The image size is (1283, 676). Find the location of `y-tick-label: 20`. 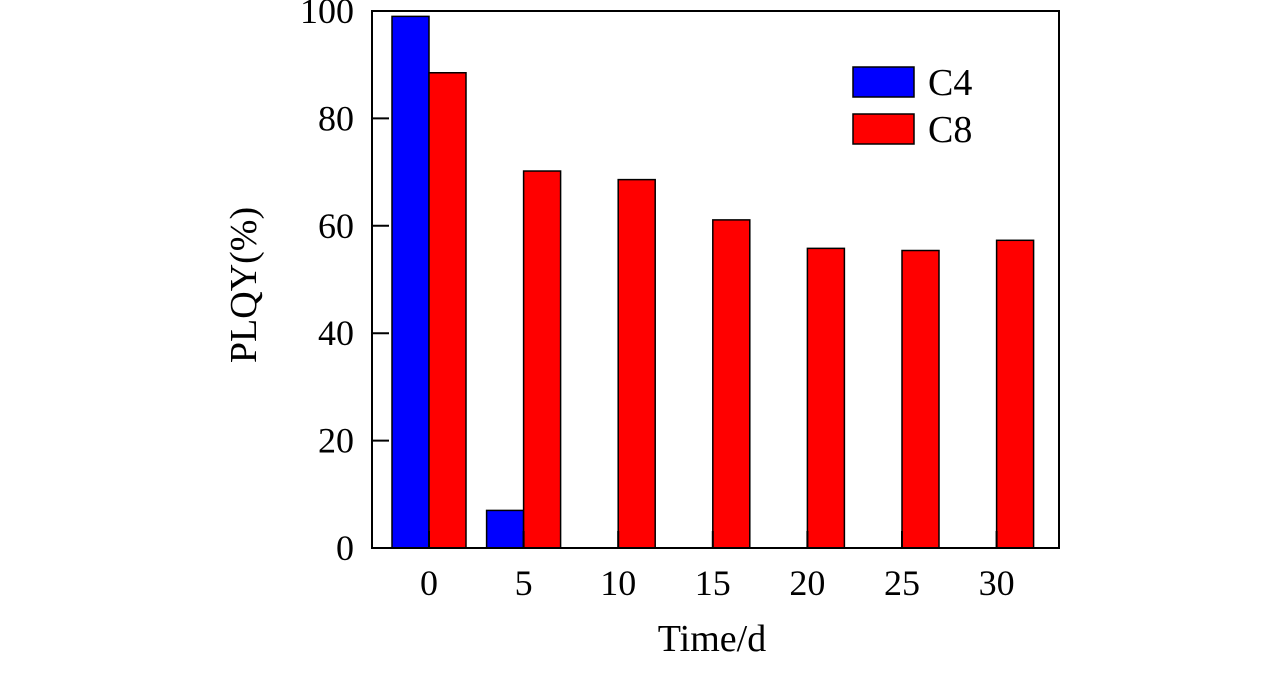

y-tick-label: 20 is located at coordinates (336, 441).